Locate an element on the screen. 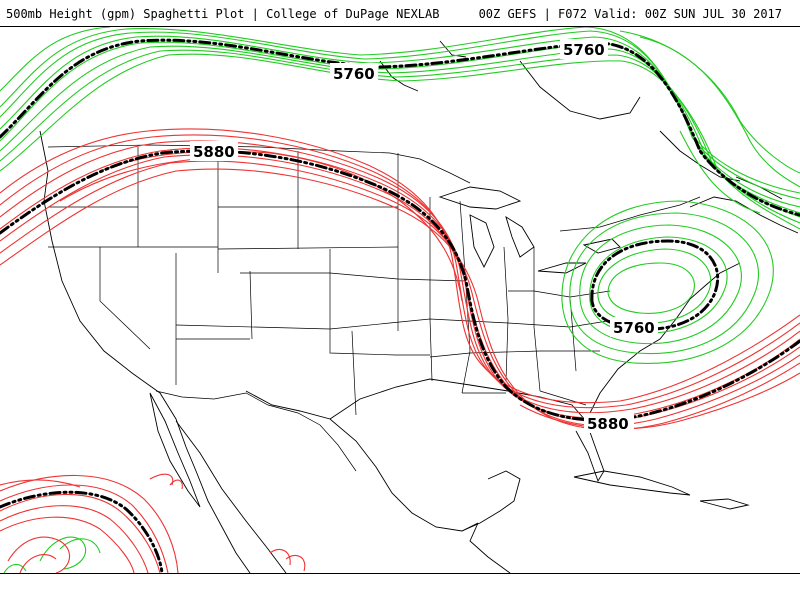 This screenshot has height=600, width=800. label-5760-northeast: 5760 is located at coordinates (584, 50).